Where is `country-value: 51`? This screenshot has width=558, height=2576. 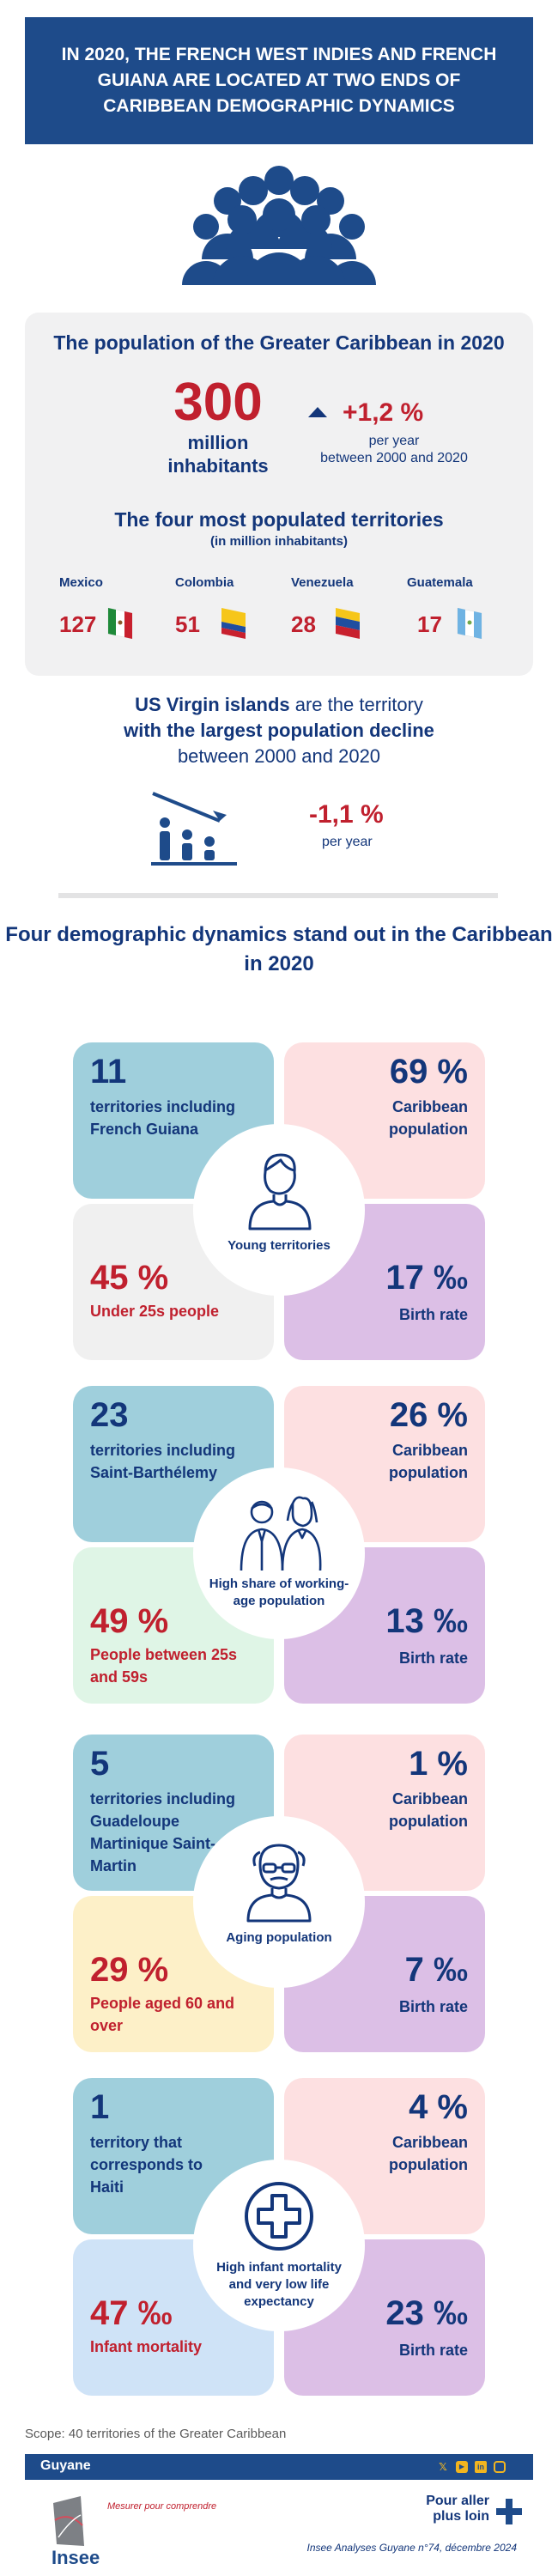 country-value: 51 is located at coordinates (187, 624).